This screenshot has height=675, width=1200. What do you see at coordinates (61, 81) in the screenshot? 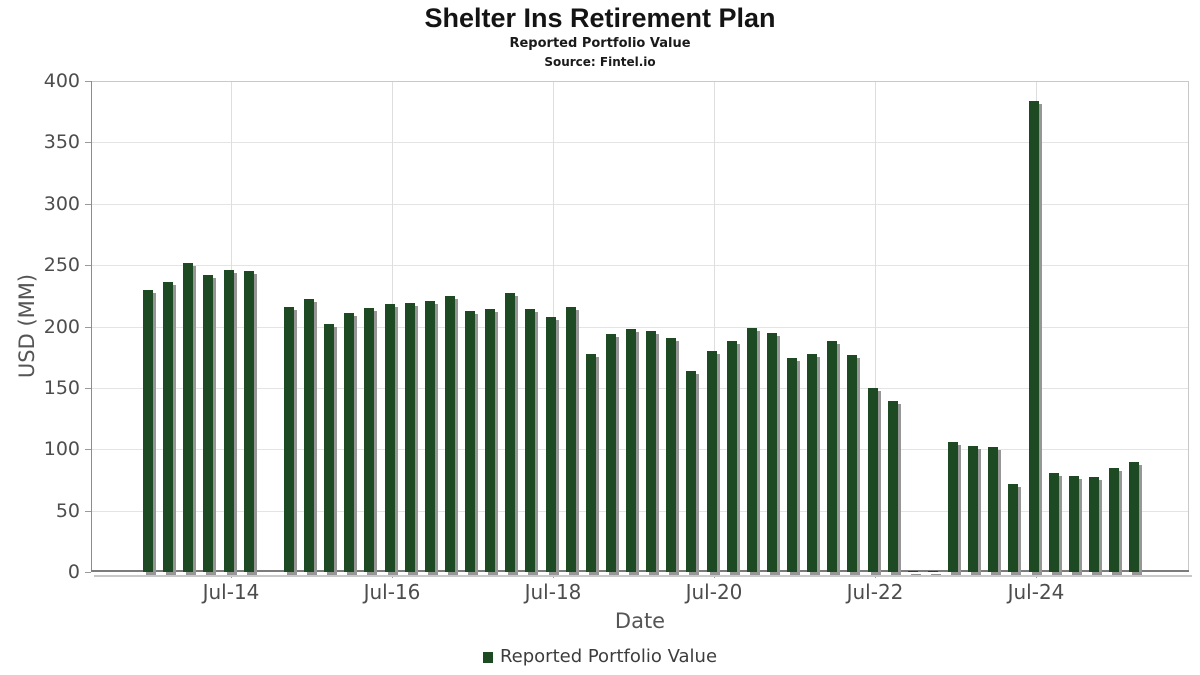
I see `y-tick-label: 400` at bounding box center [61, 81].